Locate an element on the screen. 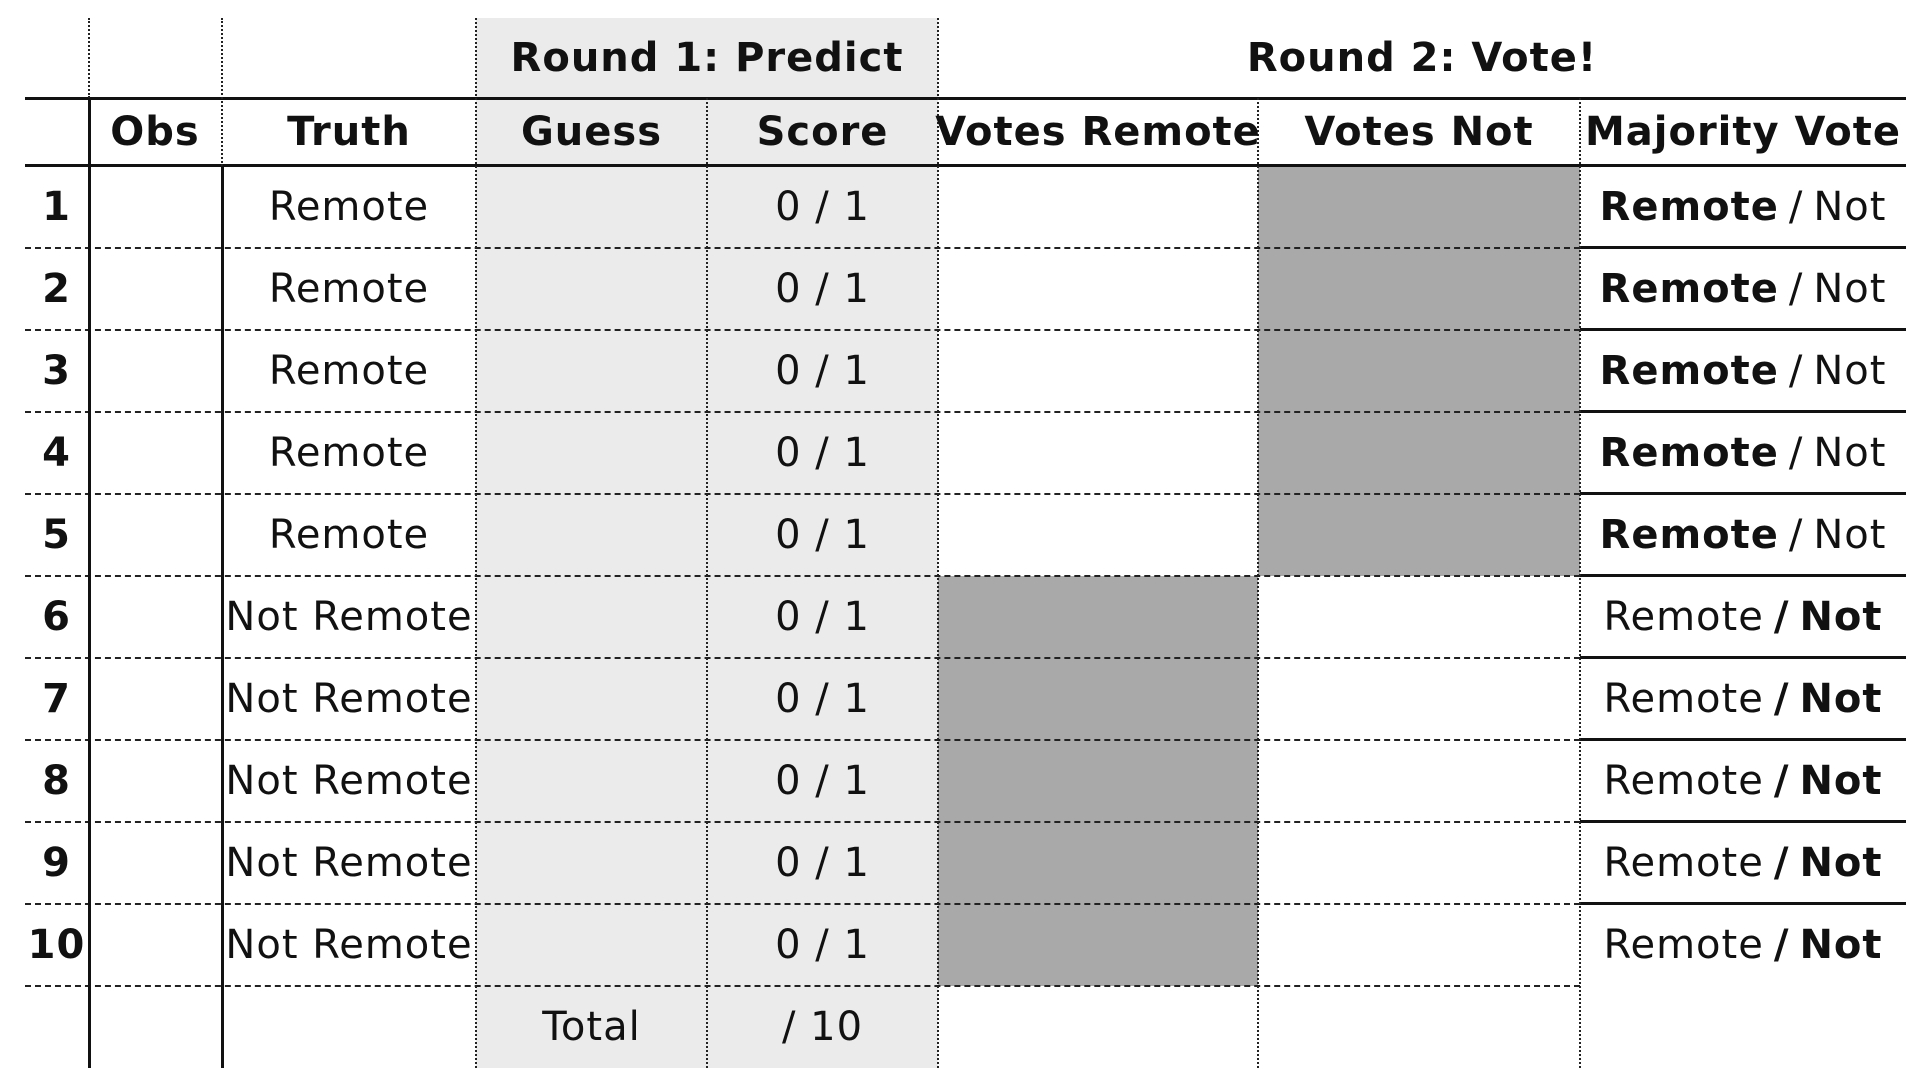 This screenshot has height=1080, width=1920. row-number: 8 is located at coordinates (56, 781).